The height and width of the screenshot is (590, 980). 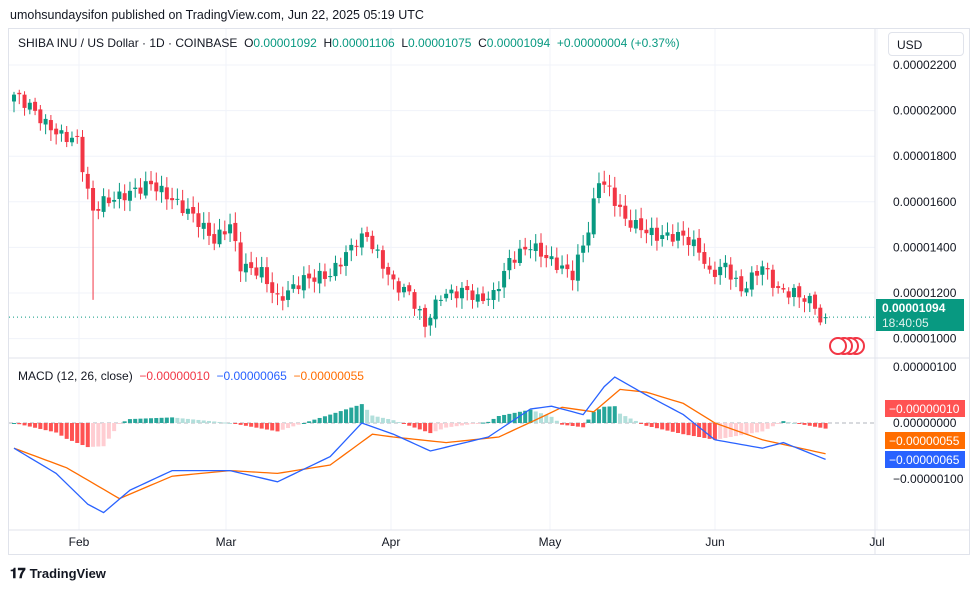 What do you see at coordinates (926, 44) in the screenshot?
I see `currency-button: USD` at bounding box center [926, 44].